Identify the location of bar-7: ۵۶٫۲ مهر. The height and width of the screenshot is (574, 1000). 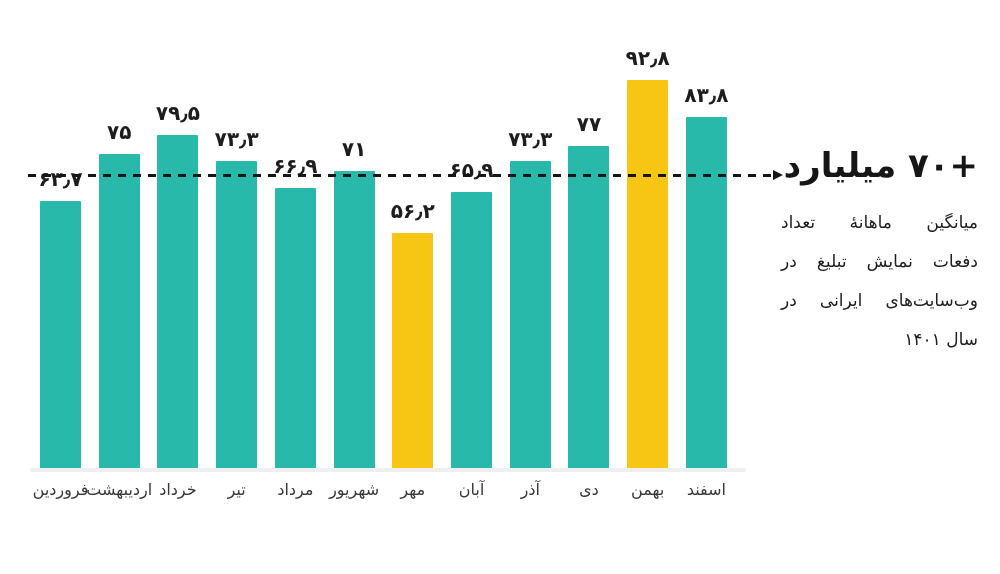
(412, 349).